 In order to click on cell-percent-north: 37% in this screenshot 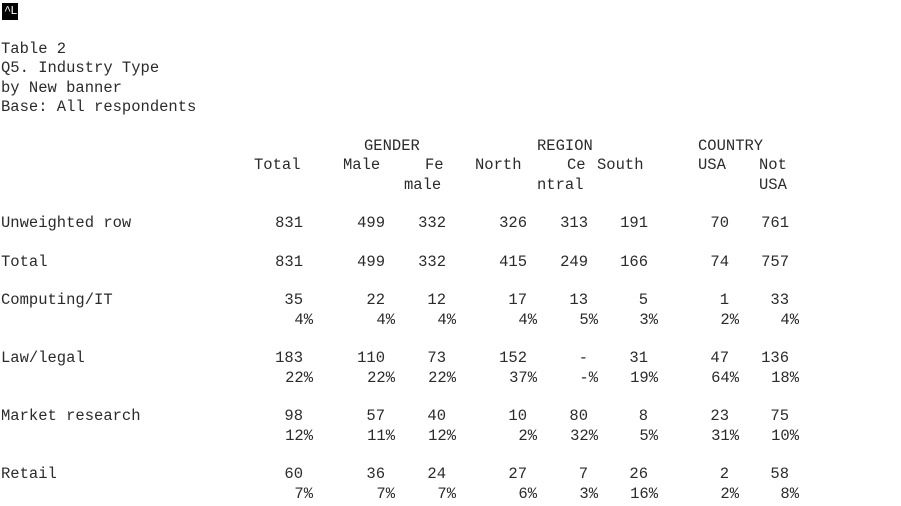, I will do `click(523, 378)`.